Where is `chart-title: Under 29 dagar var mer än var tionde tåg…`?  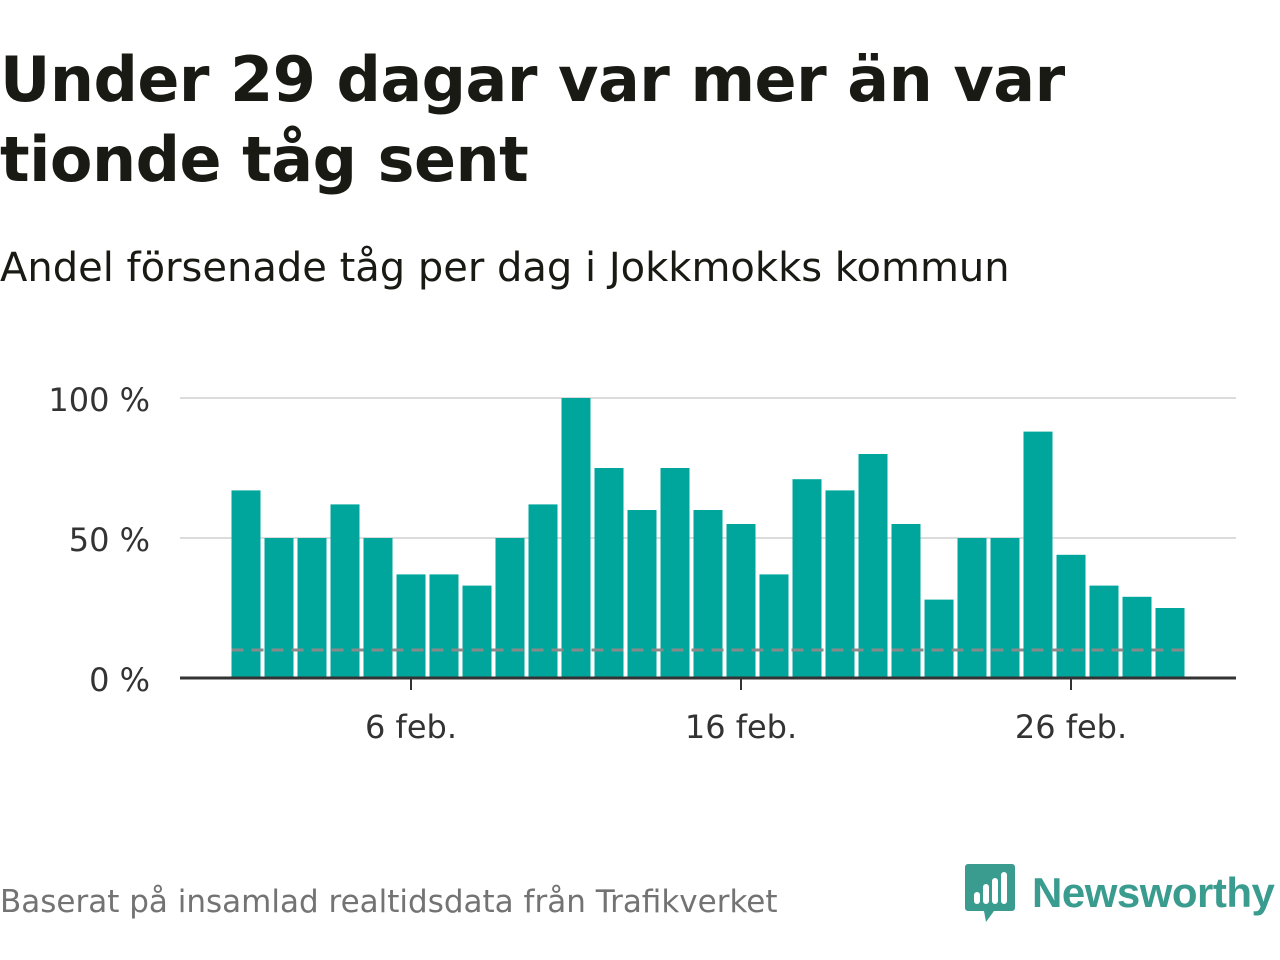 chart-title: Under 29 dagar var mer än var tionde tåg… is located at coordinates (532, 119).